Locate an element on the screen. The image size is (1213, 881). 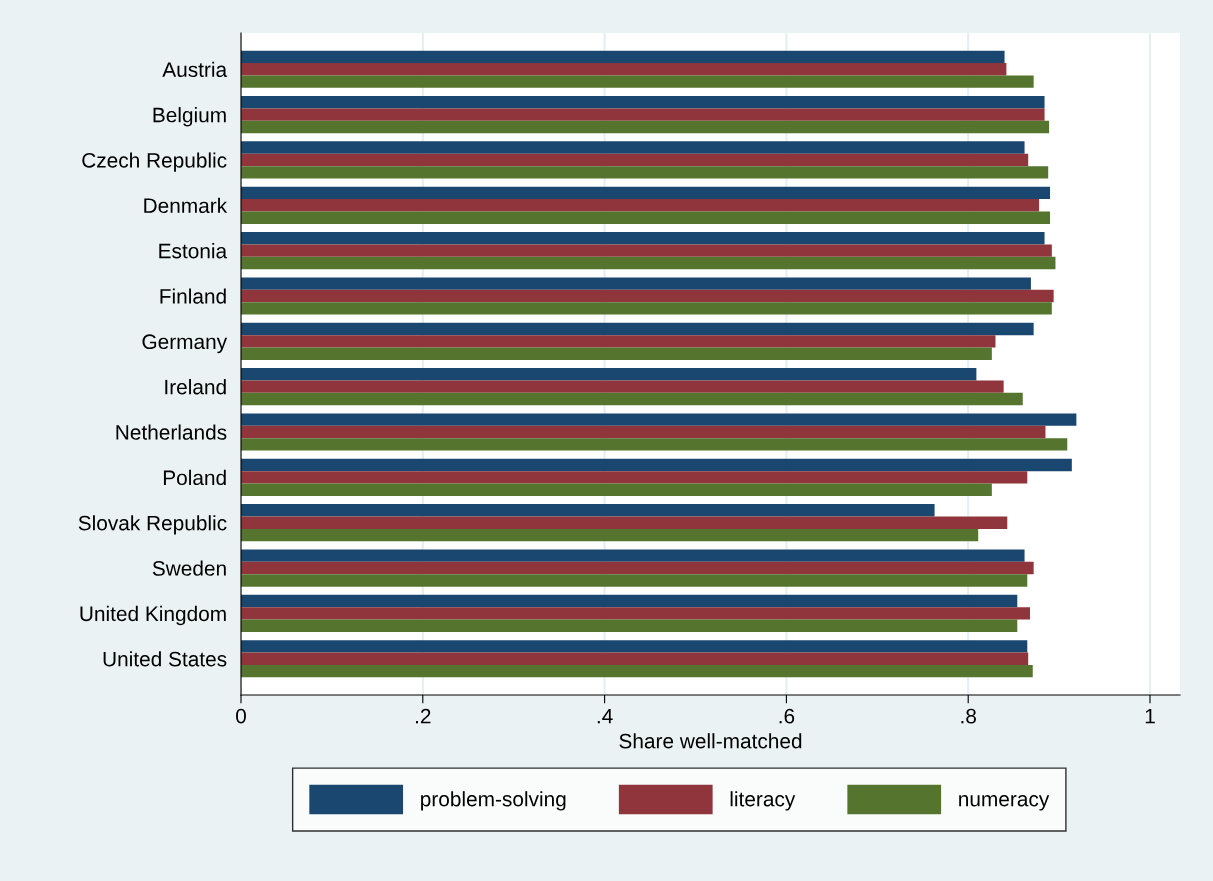
x-tick-label: .4 is located at coordinates (605, 716).